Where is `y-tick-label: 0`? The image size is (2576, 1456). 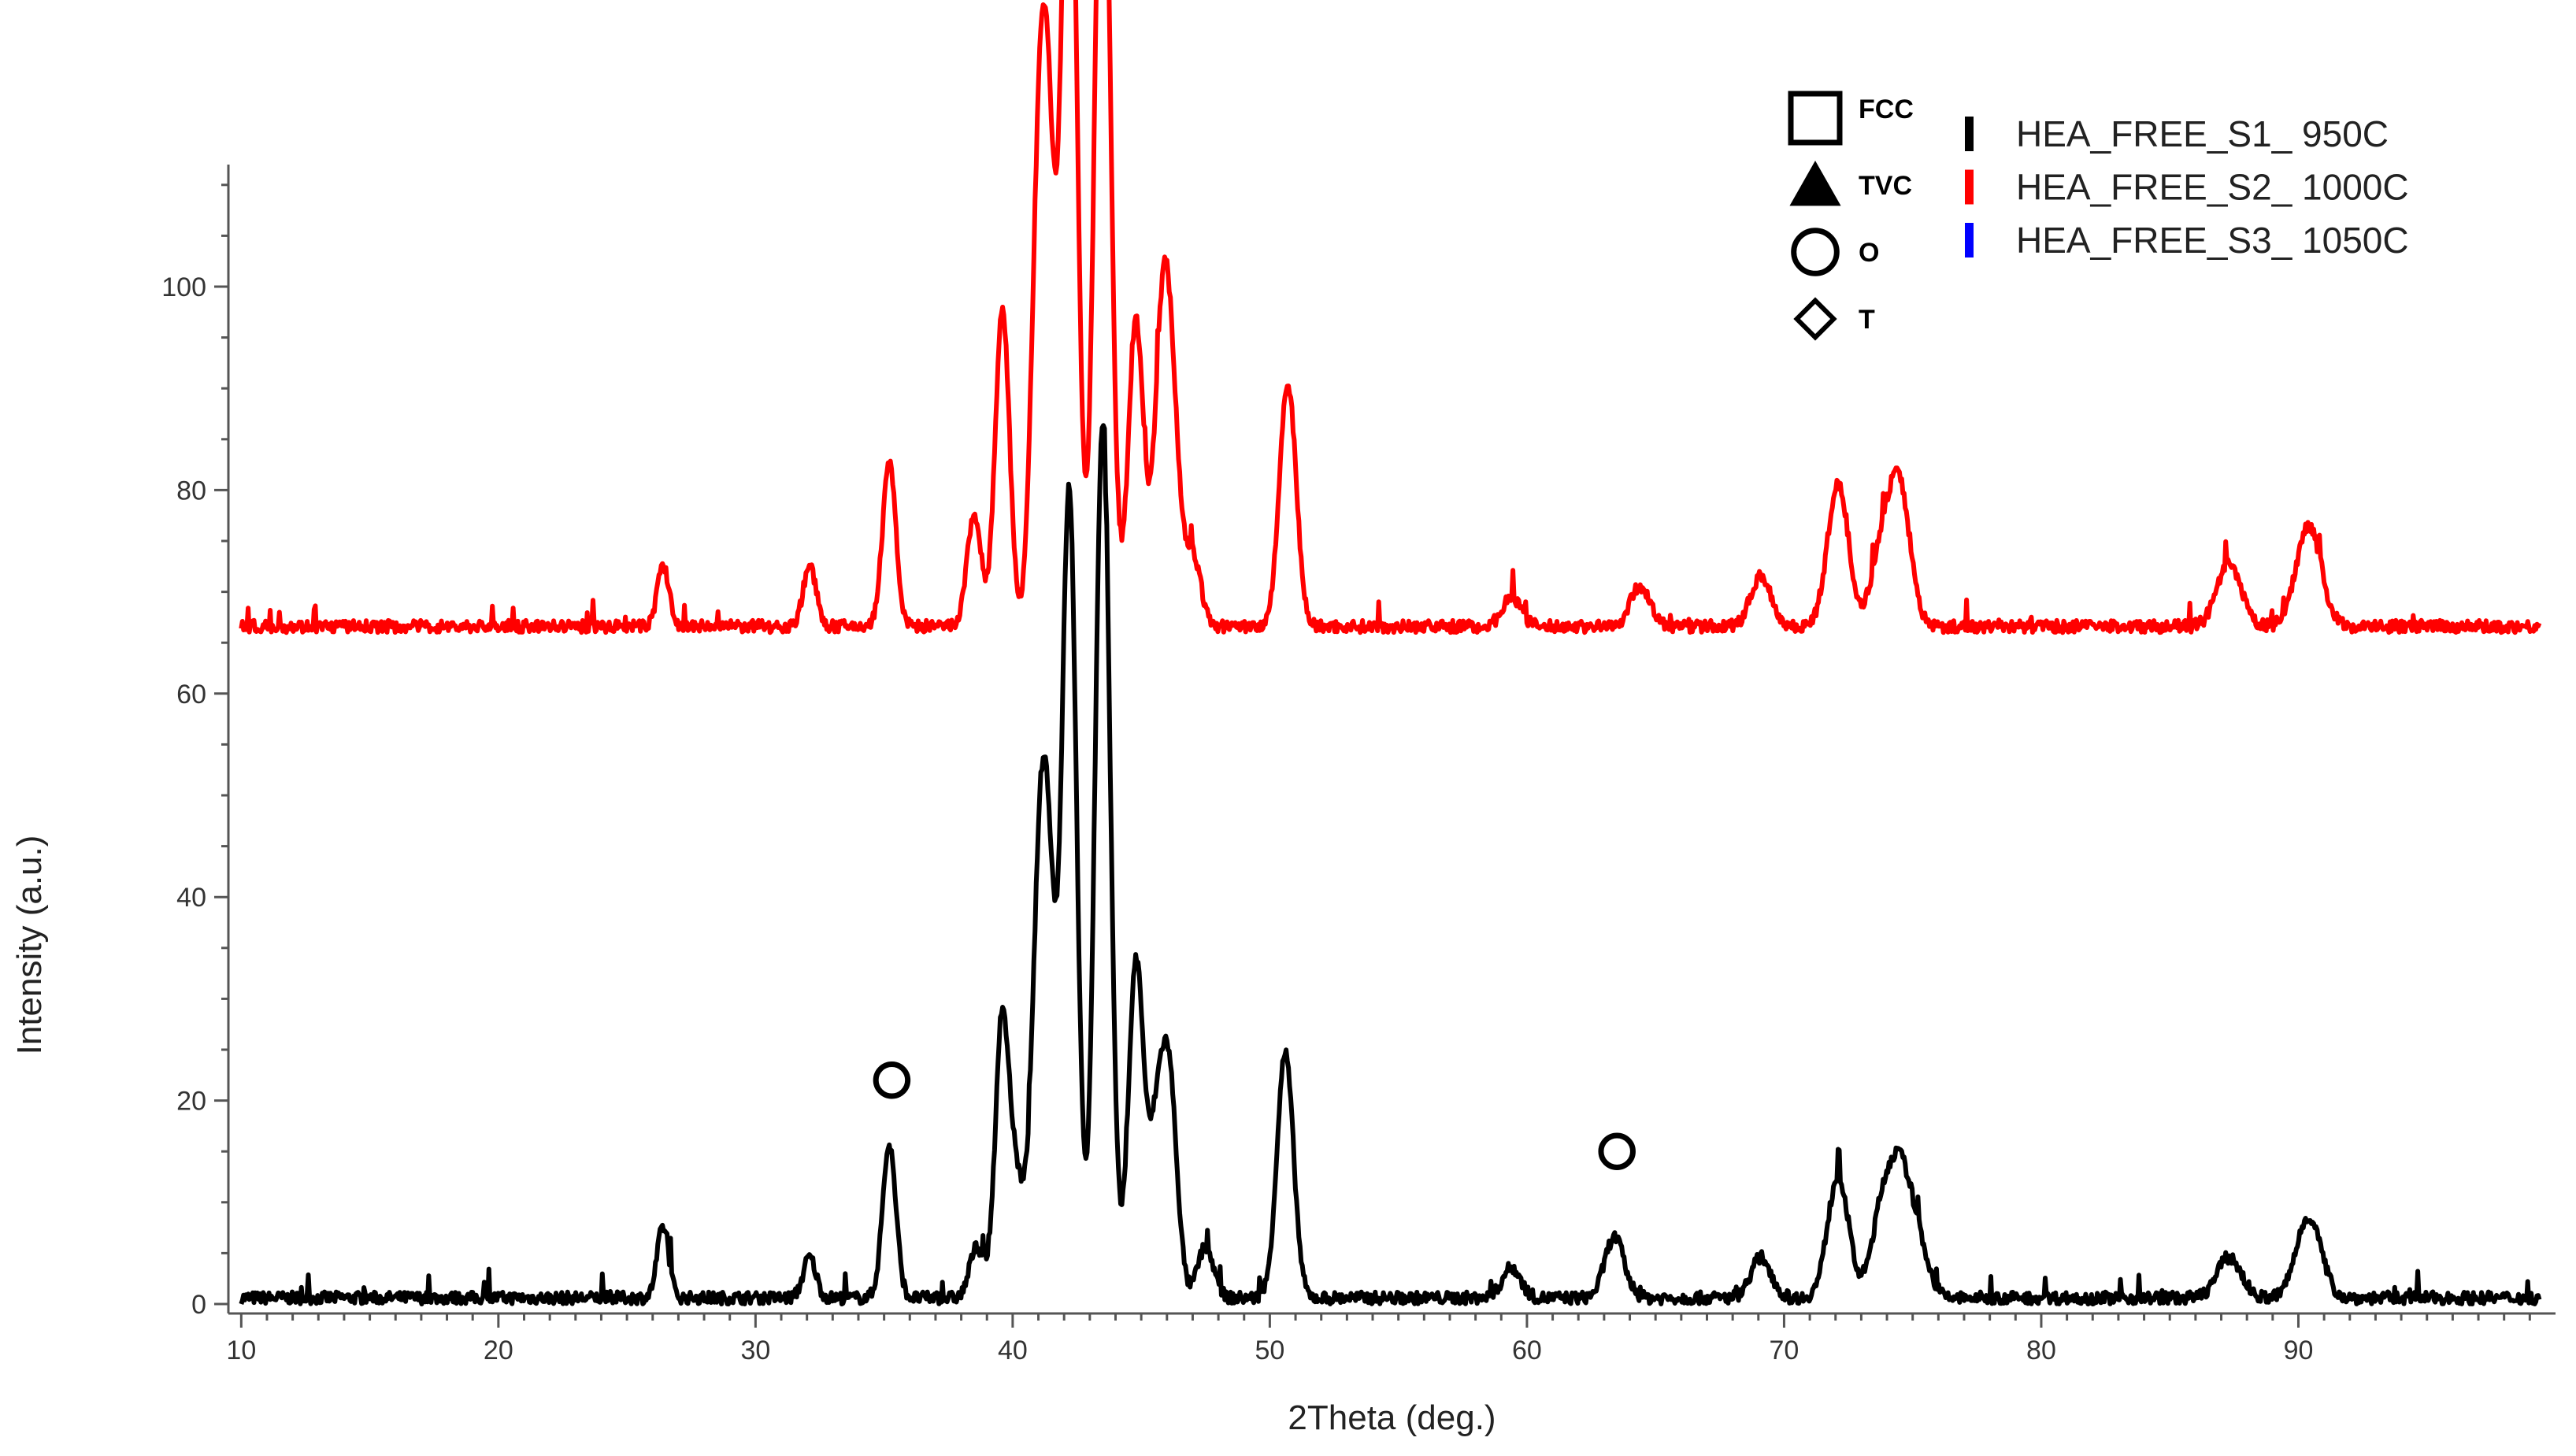 y-tick-label: 0 is located at coordinates (198, 1305).